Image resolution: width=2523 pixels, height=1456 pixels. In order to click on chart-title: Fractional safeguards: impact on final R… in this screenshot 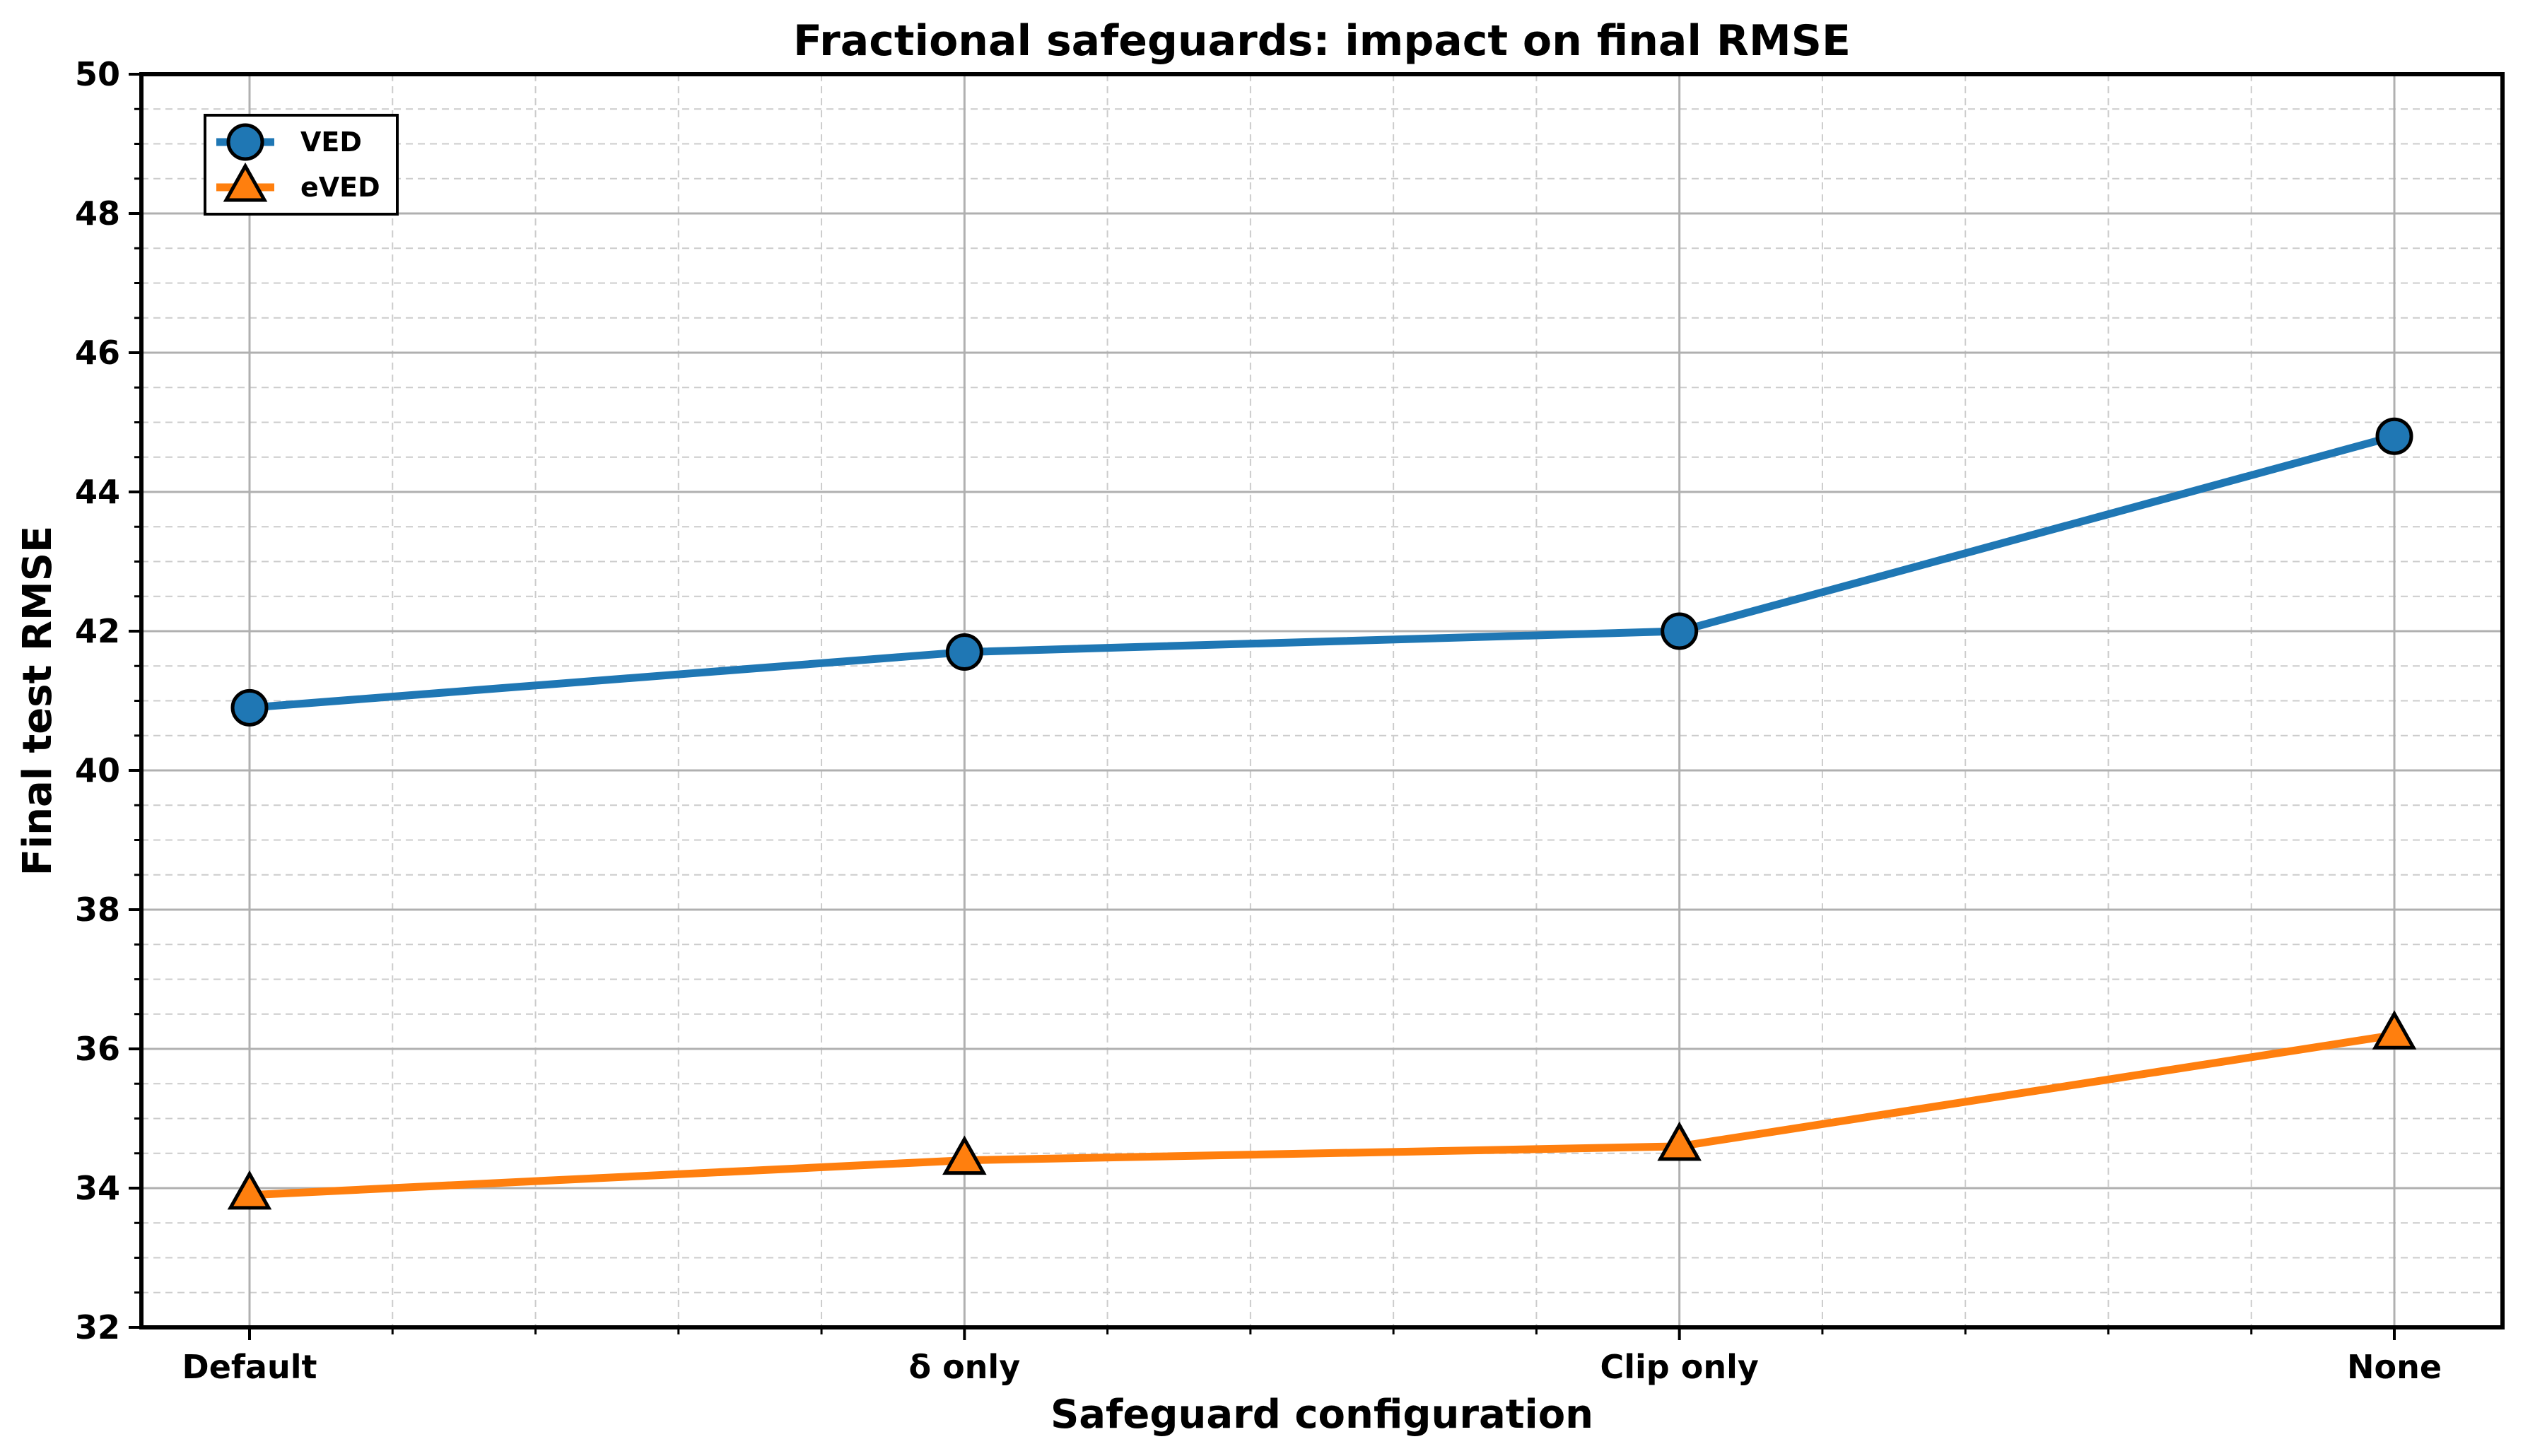, I will do `click(1322, 41)`.